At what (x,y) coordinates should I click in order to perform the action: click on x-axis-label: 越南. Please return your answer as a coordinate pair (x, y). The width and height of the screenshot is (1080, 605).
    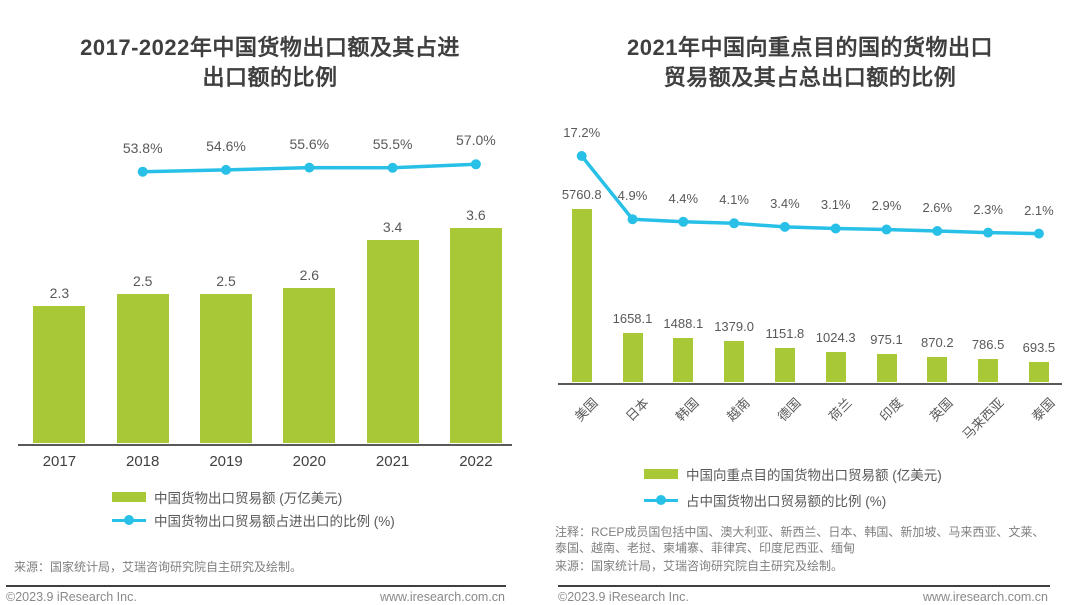
    Looking at the image, I should click on (738, 410).